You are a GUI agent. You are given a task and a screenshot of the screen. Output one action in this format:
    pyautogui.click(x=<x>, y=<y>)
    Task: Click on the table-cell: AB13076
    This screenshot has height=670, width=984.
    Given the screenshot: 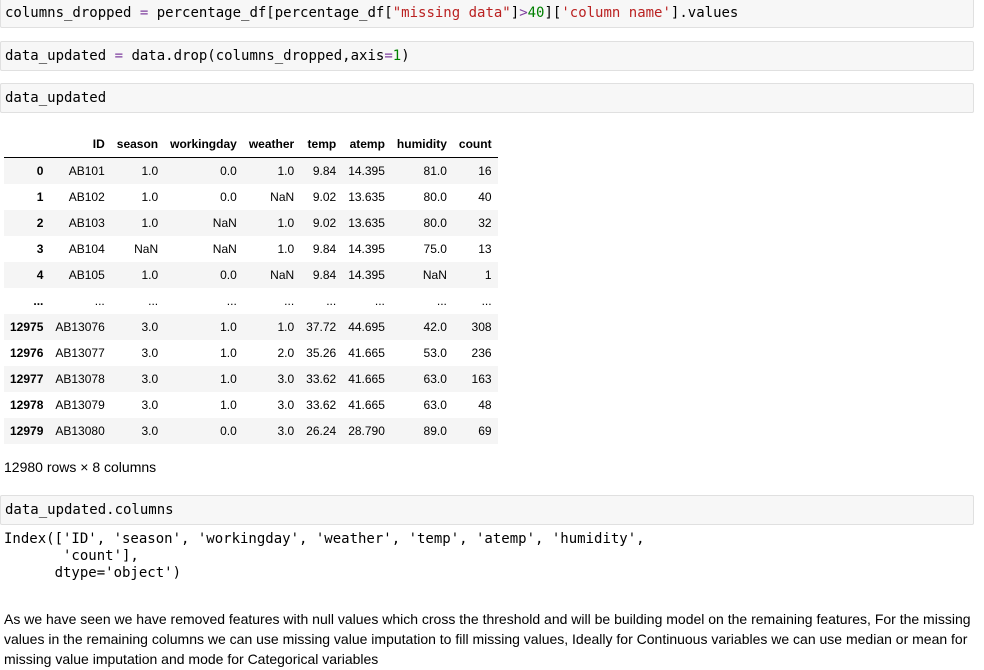 What is the action you would take?
    pyautogui.click(x=80, y=327)
    